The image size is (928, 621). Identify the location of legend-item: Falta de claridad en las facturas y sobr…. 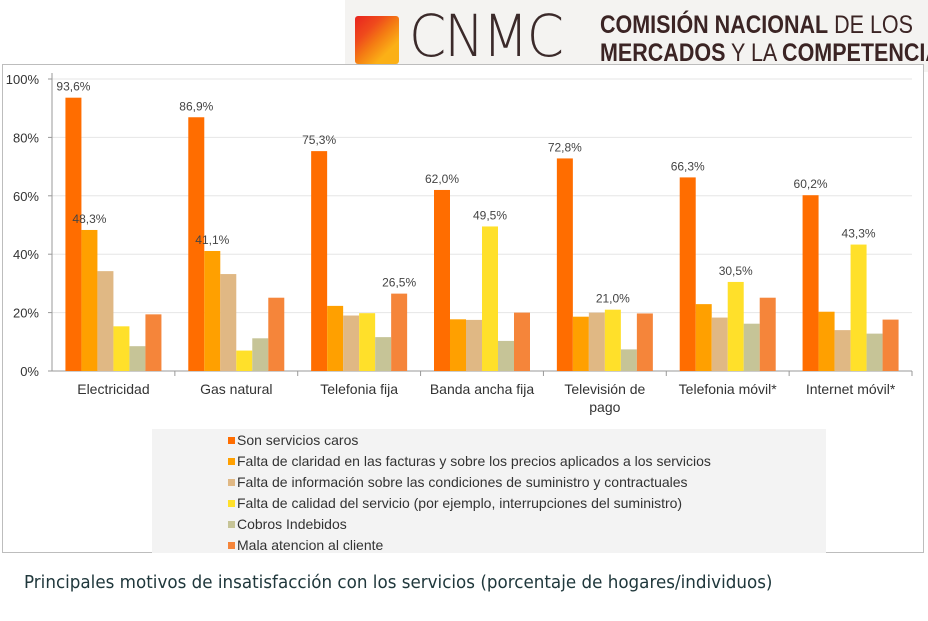
(469, 461).